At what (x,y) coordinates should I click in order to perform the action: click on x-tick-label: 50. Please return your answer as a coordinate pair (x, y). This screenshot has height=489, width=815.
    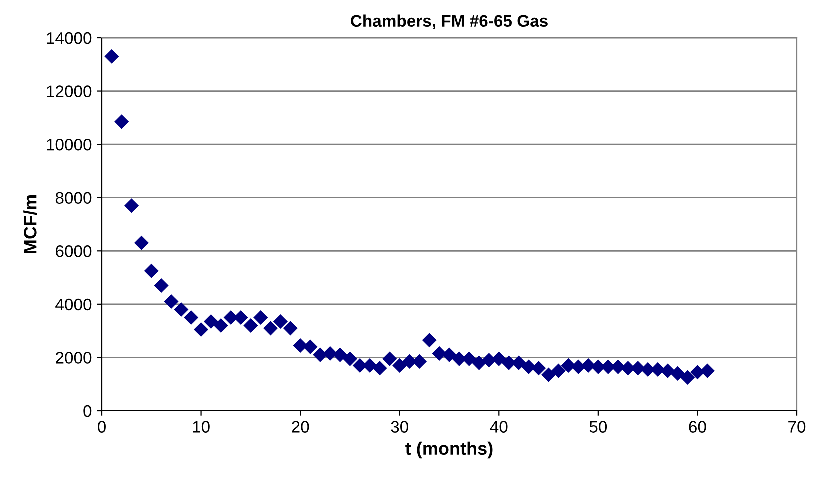
    Looking at the image, I should click on (599, 427).